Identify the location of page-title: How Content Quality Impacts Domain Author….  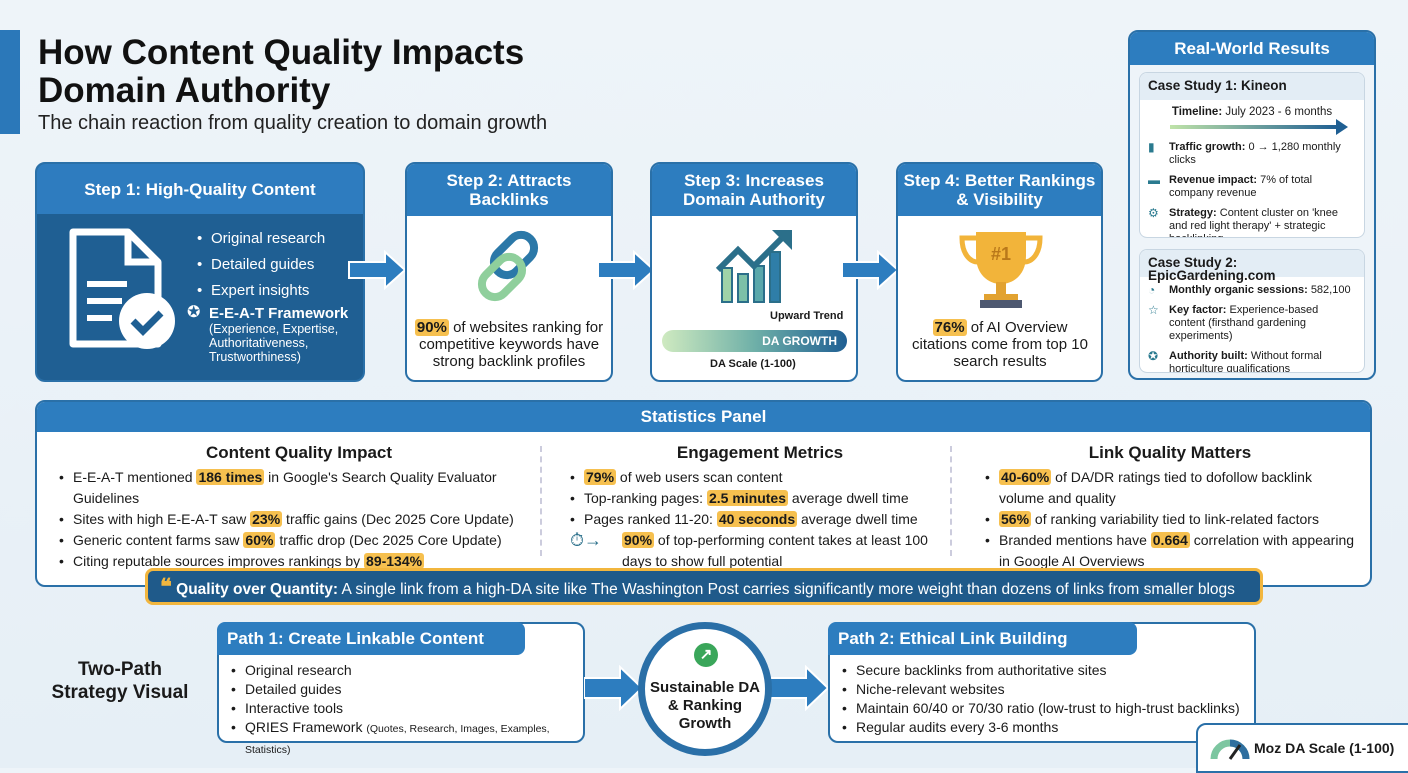
(281, 72).